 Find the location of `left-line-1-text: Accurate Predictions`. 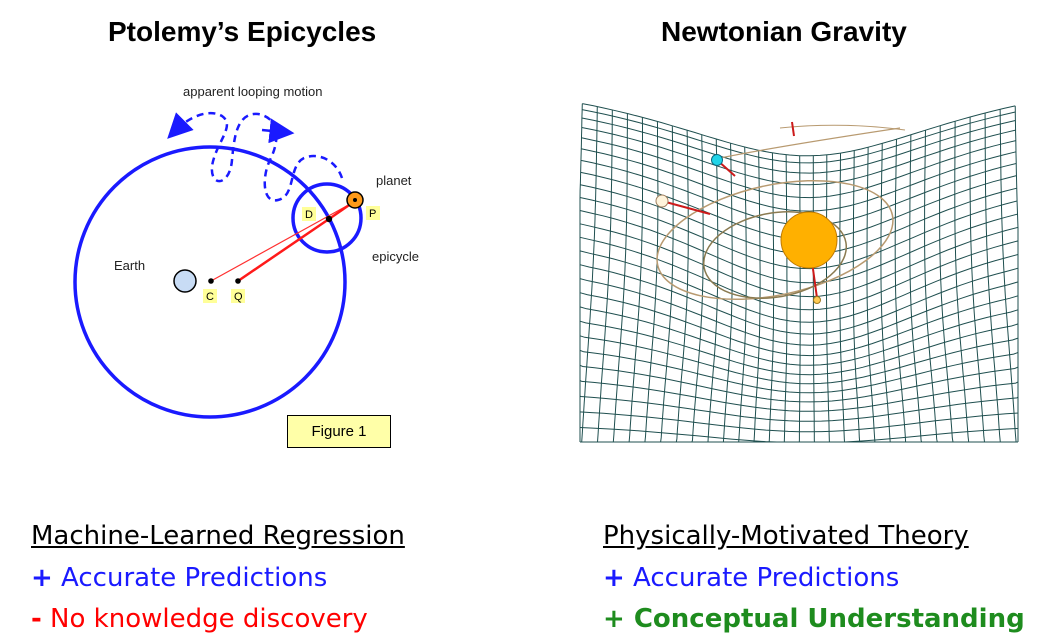

left-line-1-text: Accurate Predictions is located at coordinates (190, 578).